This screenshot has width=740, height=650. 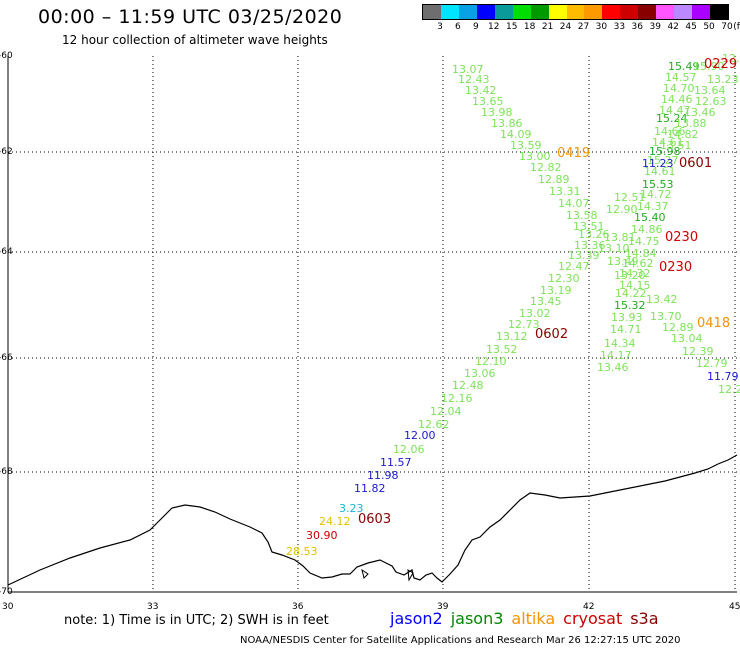 I want to click on wave-height-reading: 13.52, so click(x=502, y=349).